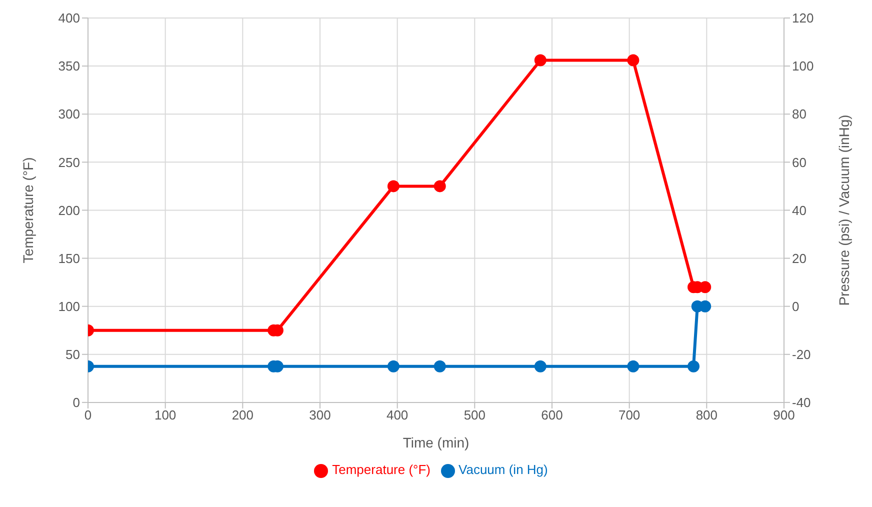  What do you see at coordinates (784, 415) in the screenshot?
I see `x-tick-label: 900` at bounding box center [784, 415].